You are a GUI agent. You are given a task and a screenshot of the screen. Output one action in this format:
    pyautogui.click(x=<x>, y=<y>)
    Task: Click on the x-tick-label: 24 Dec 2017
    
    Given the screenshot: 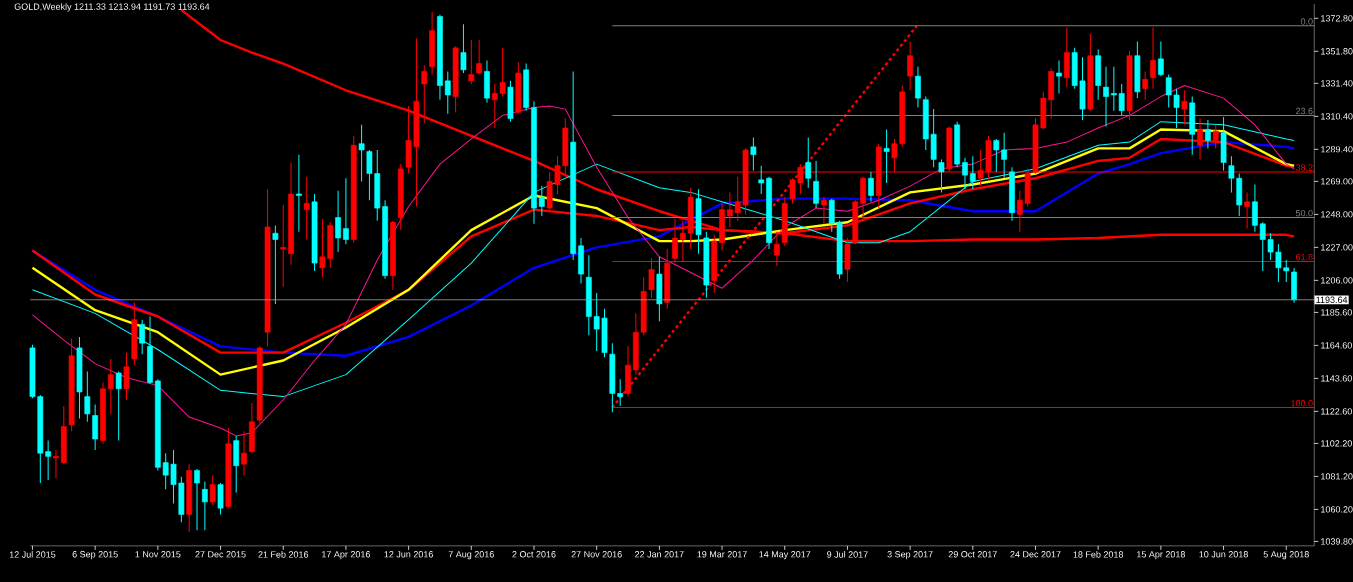 What is the action you would take?
    pyautogui.click(x=1035, y=554)
    